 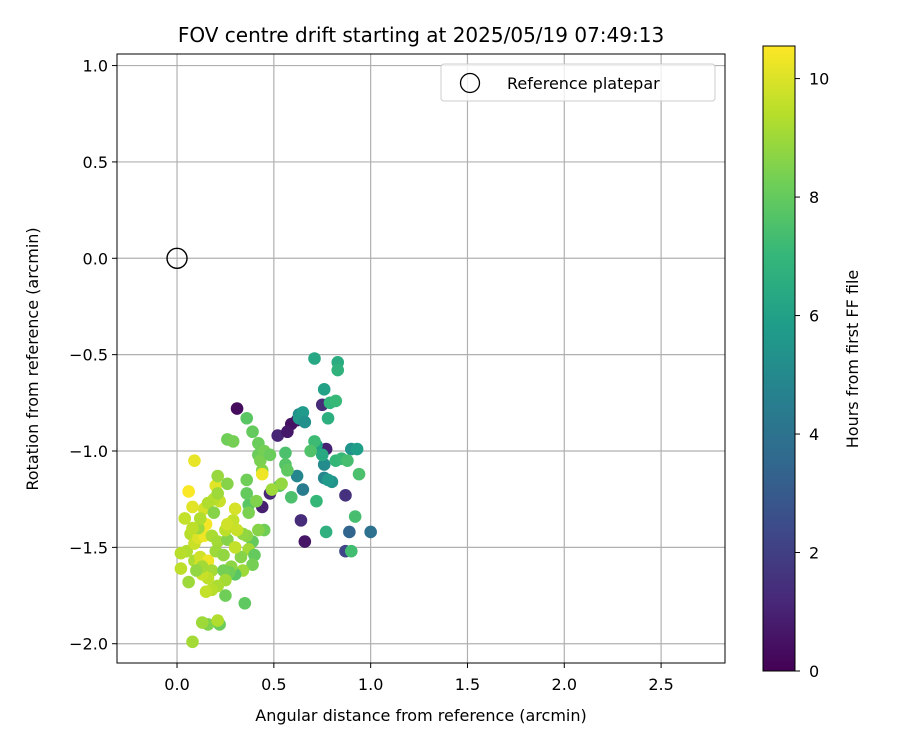 What do you see at coordinates (467, 684) in the screenshot?
I see `x-tick-label: 1.5` at bounding box center [467, 684].